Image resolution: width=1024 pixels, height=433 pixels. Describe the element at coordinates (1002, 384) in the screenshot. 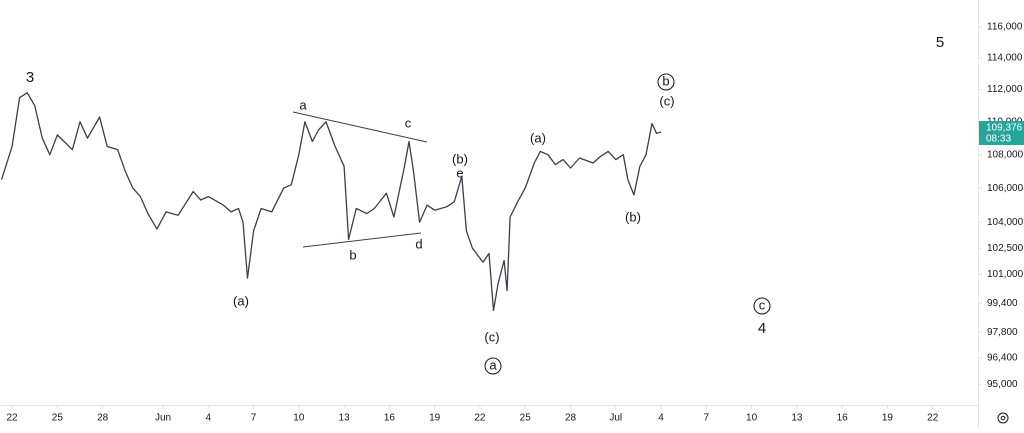

I see `y-tick-label: 95,000` at that location.